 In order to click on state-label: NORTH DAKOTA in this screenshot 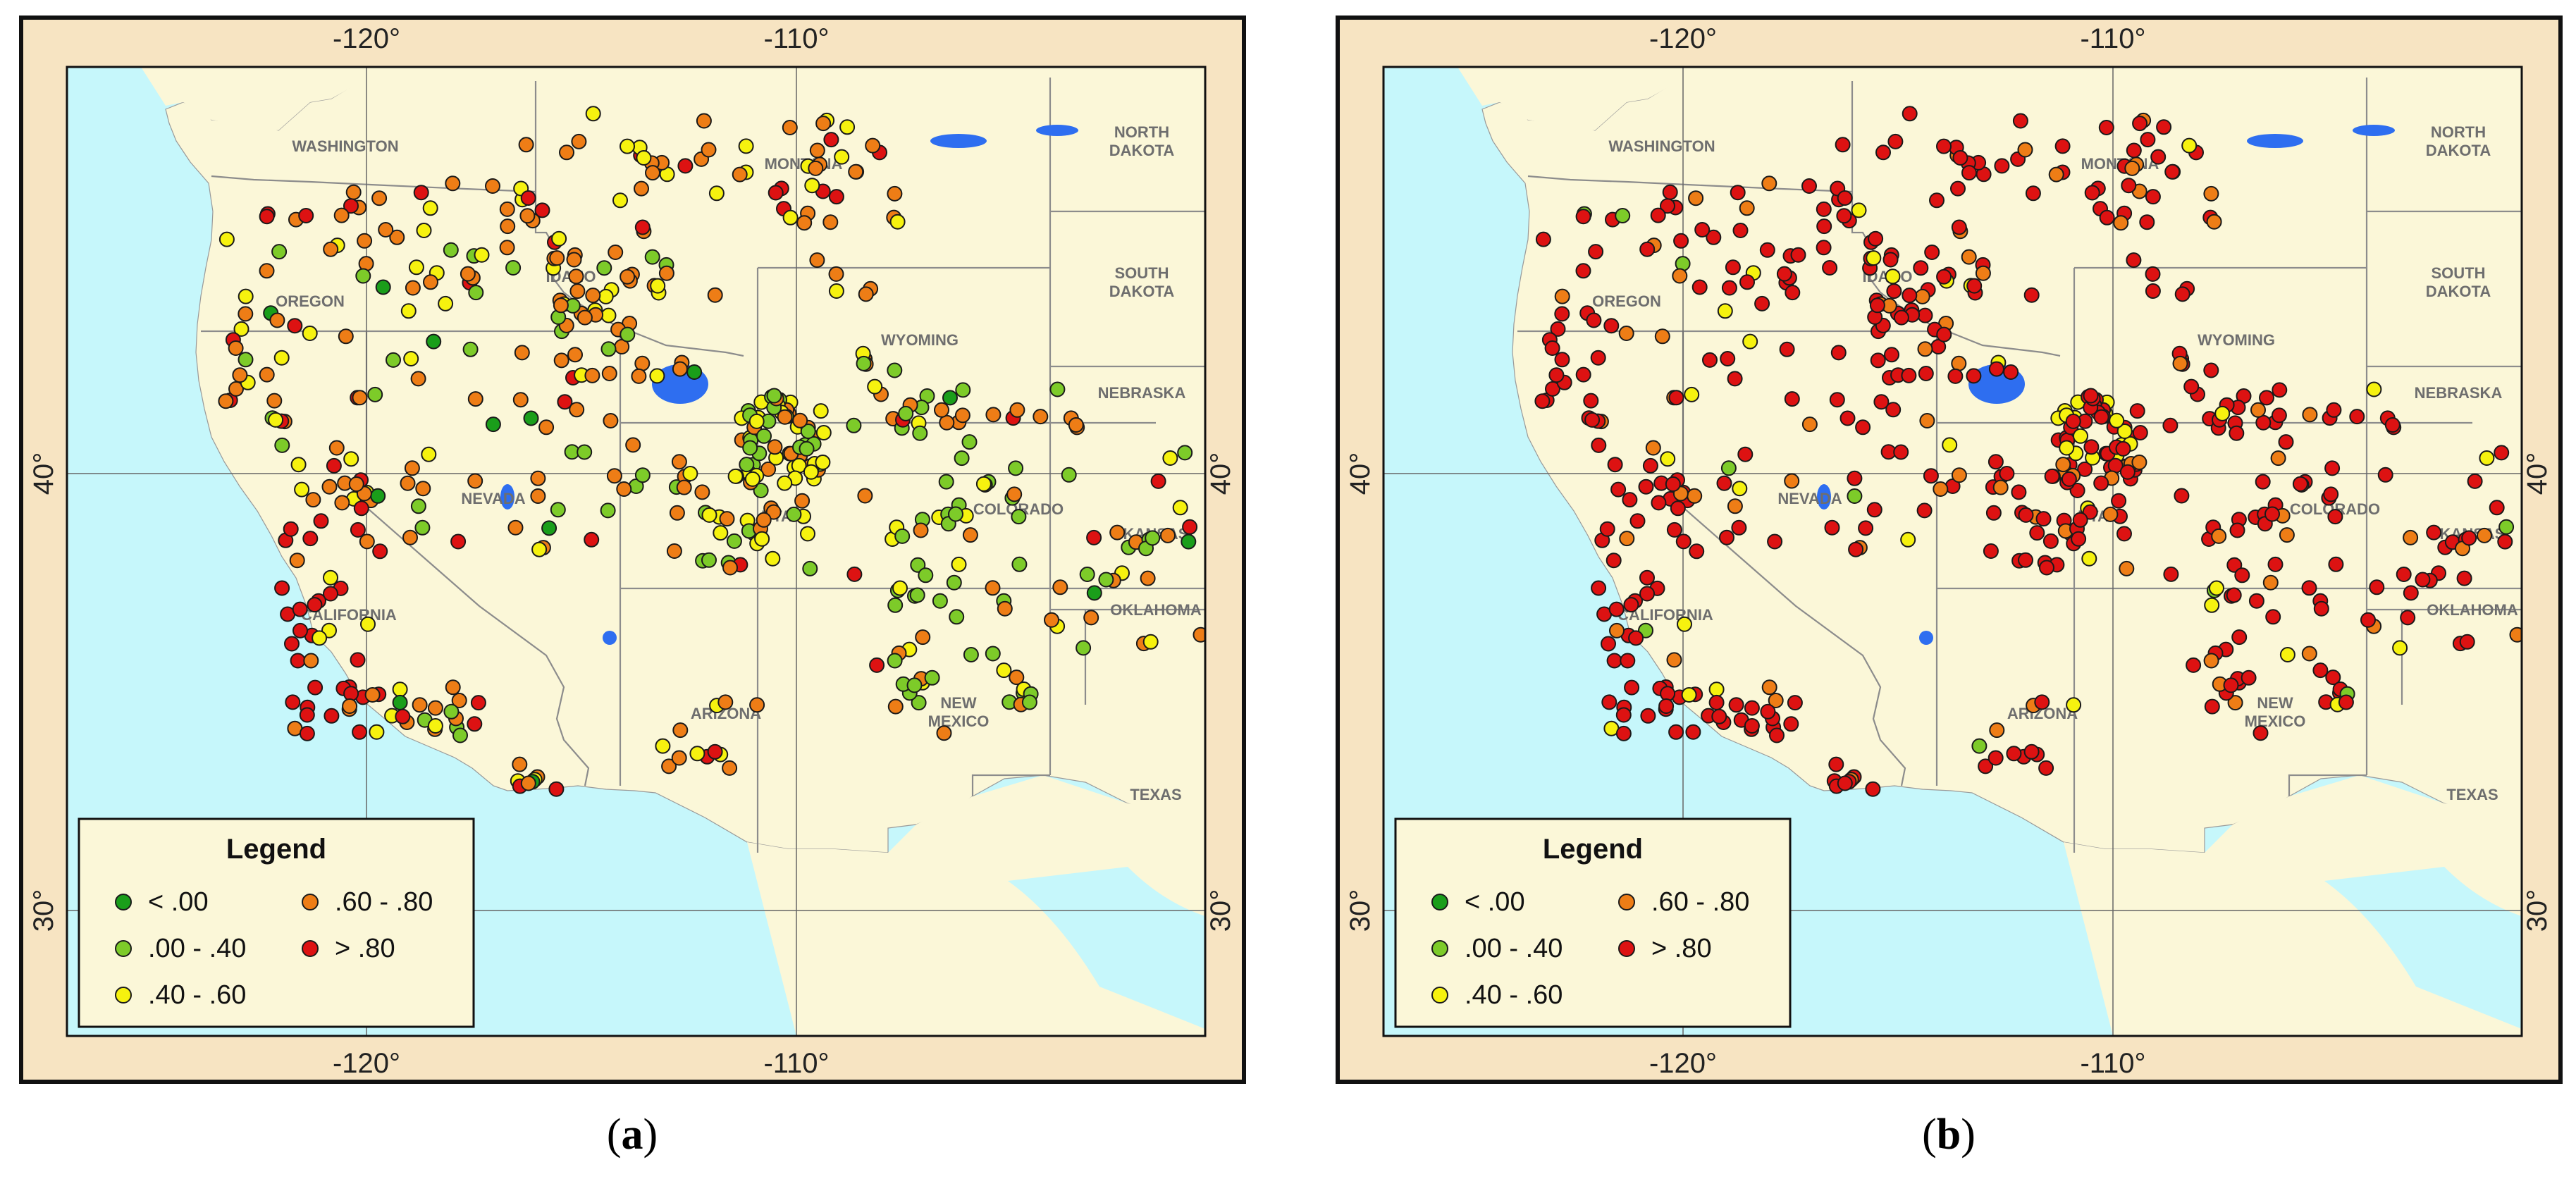, I will do `click(1142, 141)`.